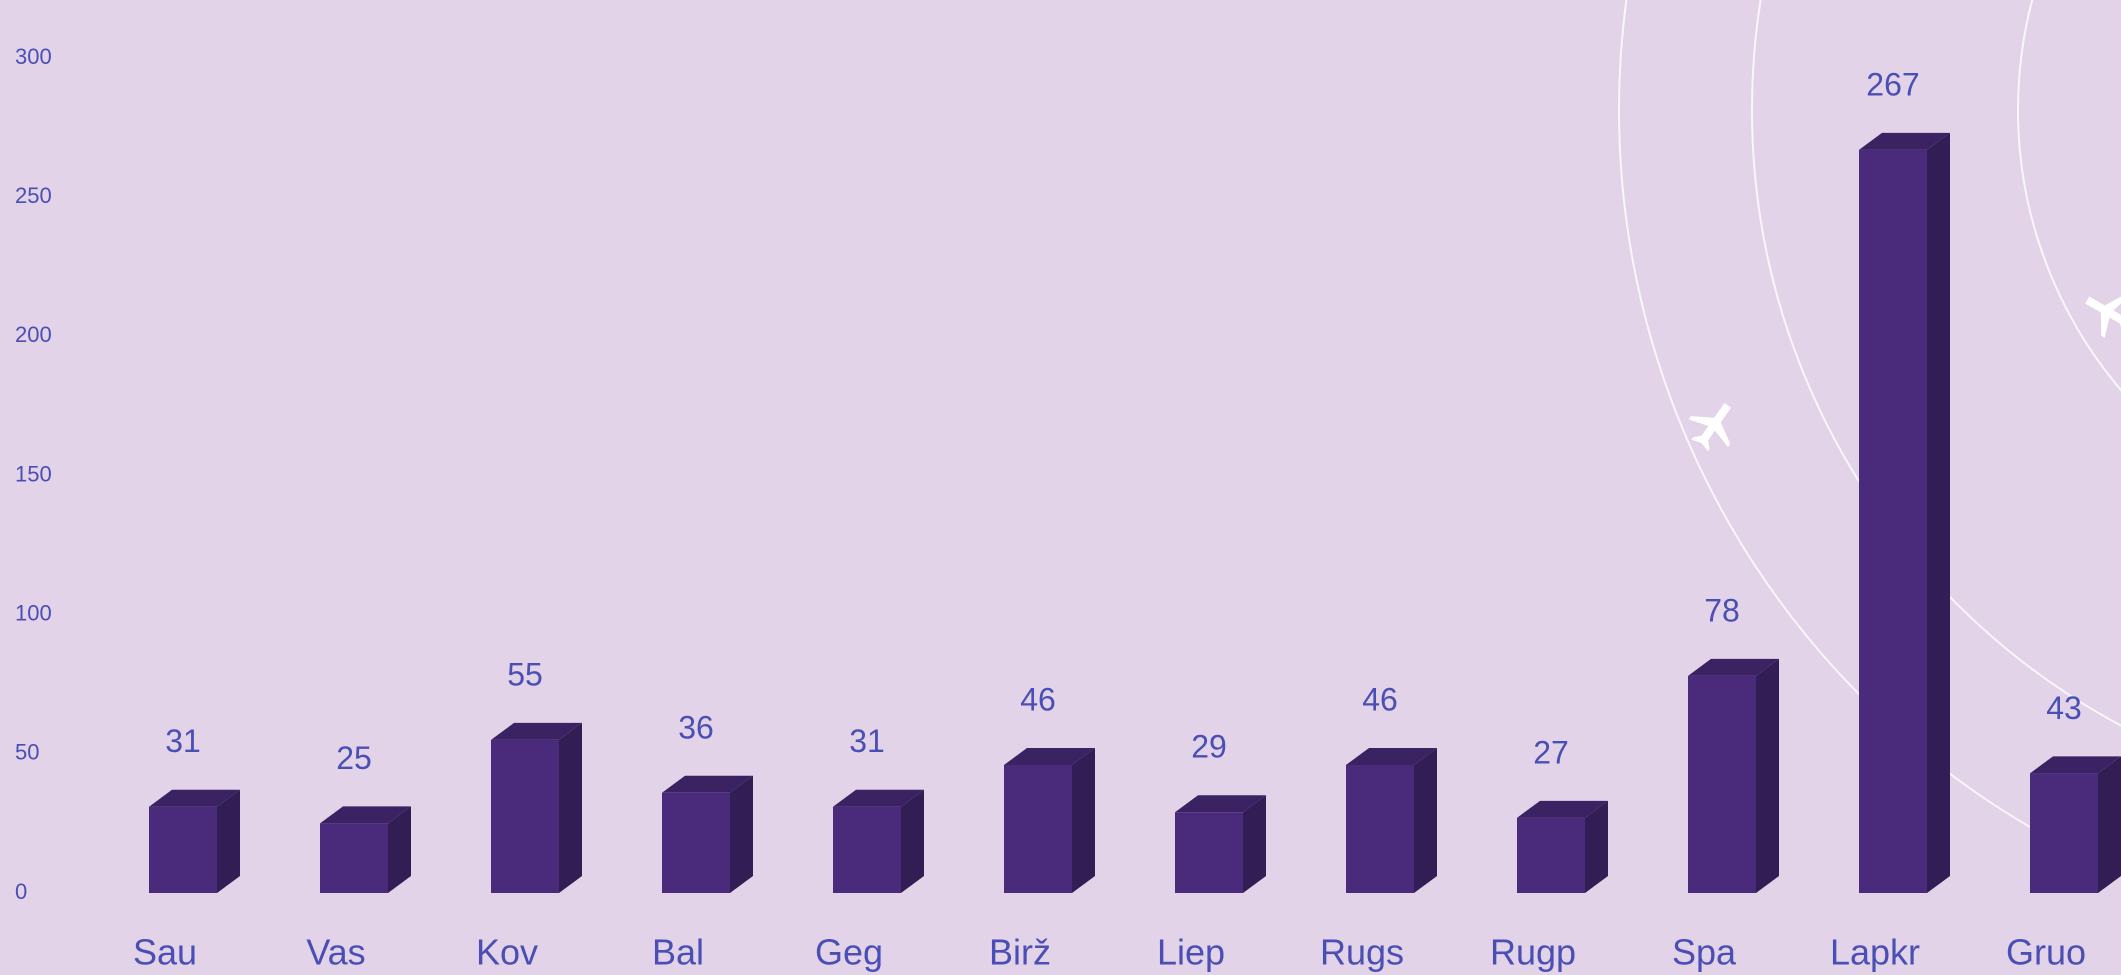 Image resolution: width=2121 pixels, height=975 pixels. Describe the element at coordinates (1191, 952) in the screenshot. I see `x-tick-label: Liep` at that location.